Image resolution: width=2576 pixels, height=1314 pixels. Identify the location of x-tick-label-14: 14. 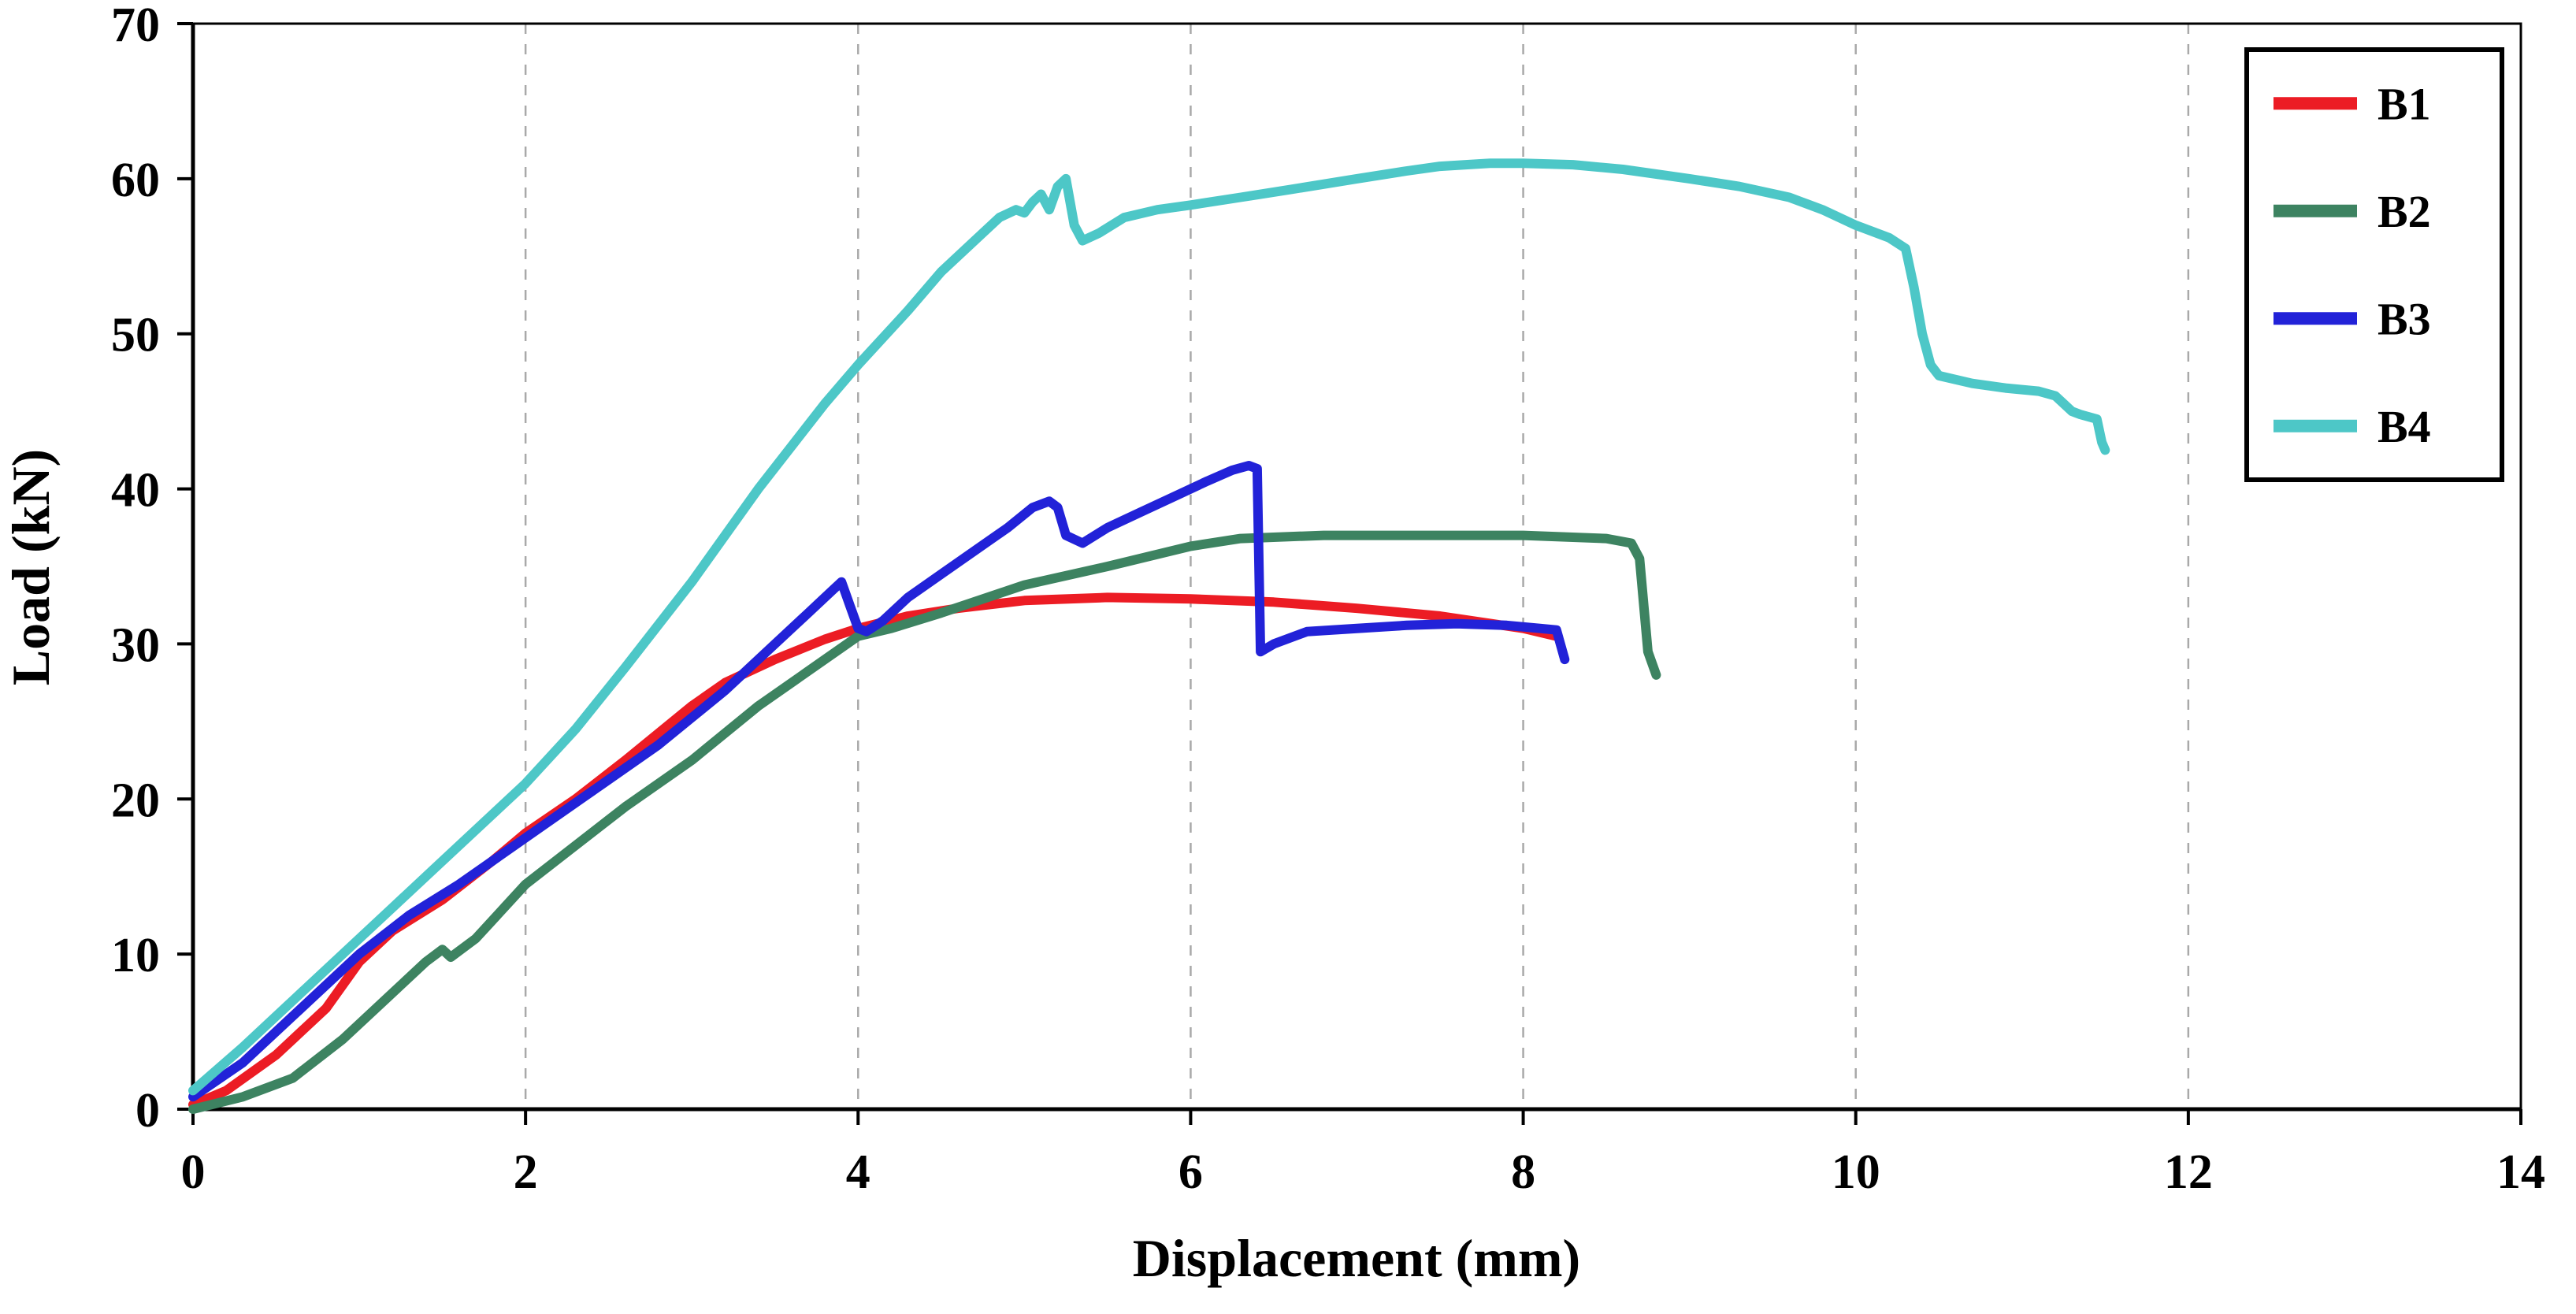
(2520, 1172).